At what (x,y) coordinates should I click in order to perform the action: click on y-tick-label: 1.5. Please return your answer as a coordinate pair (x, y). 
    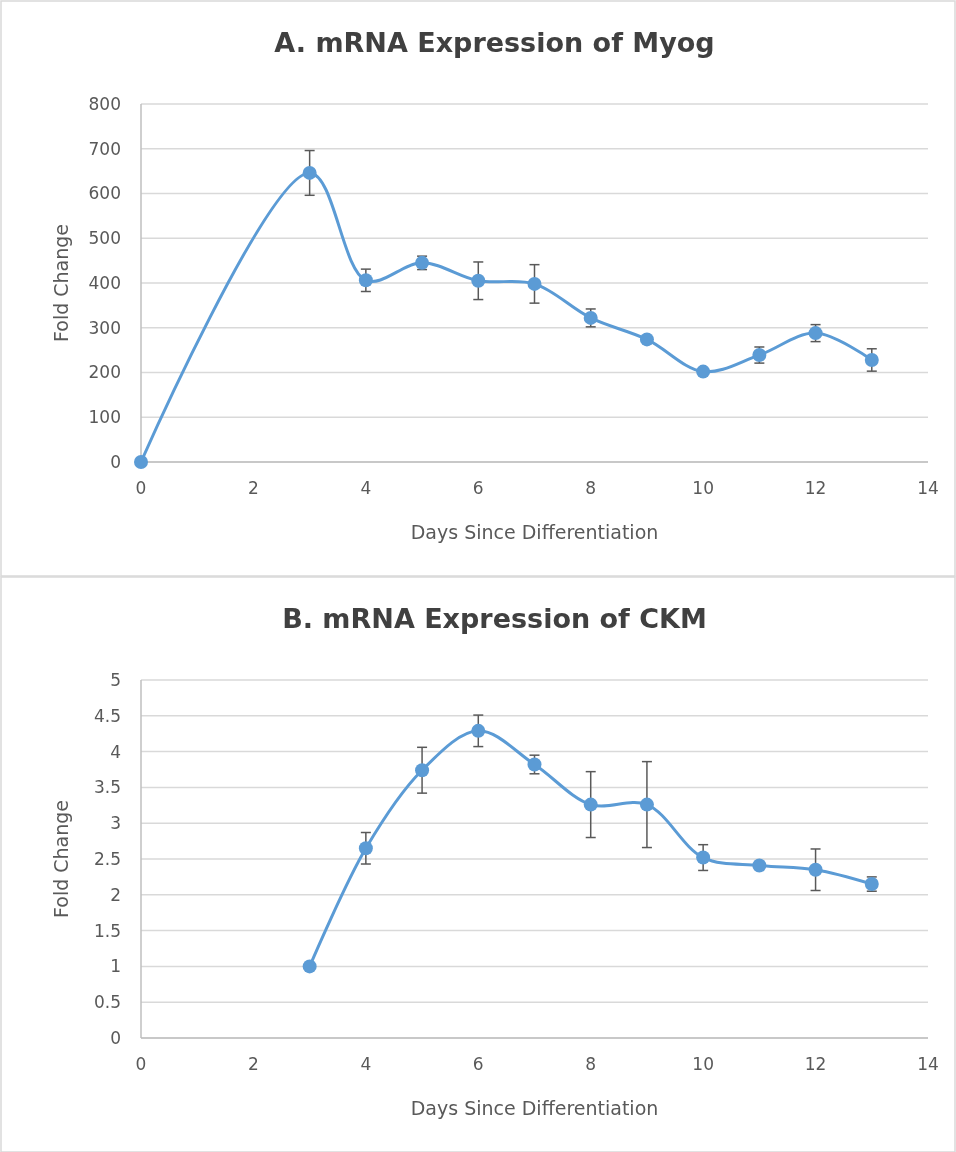
    Looking at the image, I should click on (107, 930).